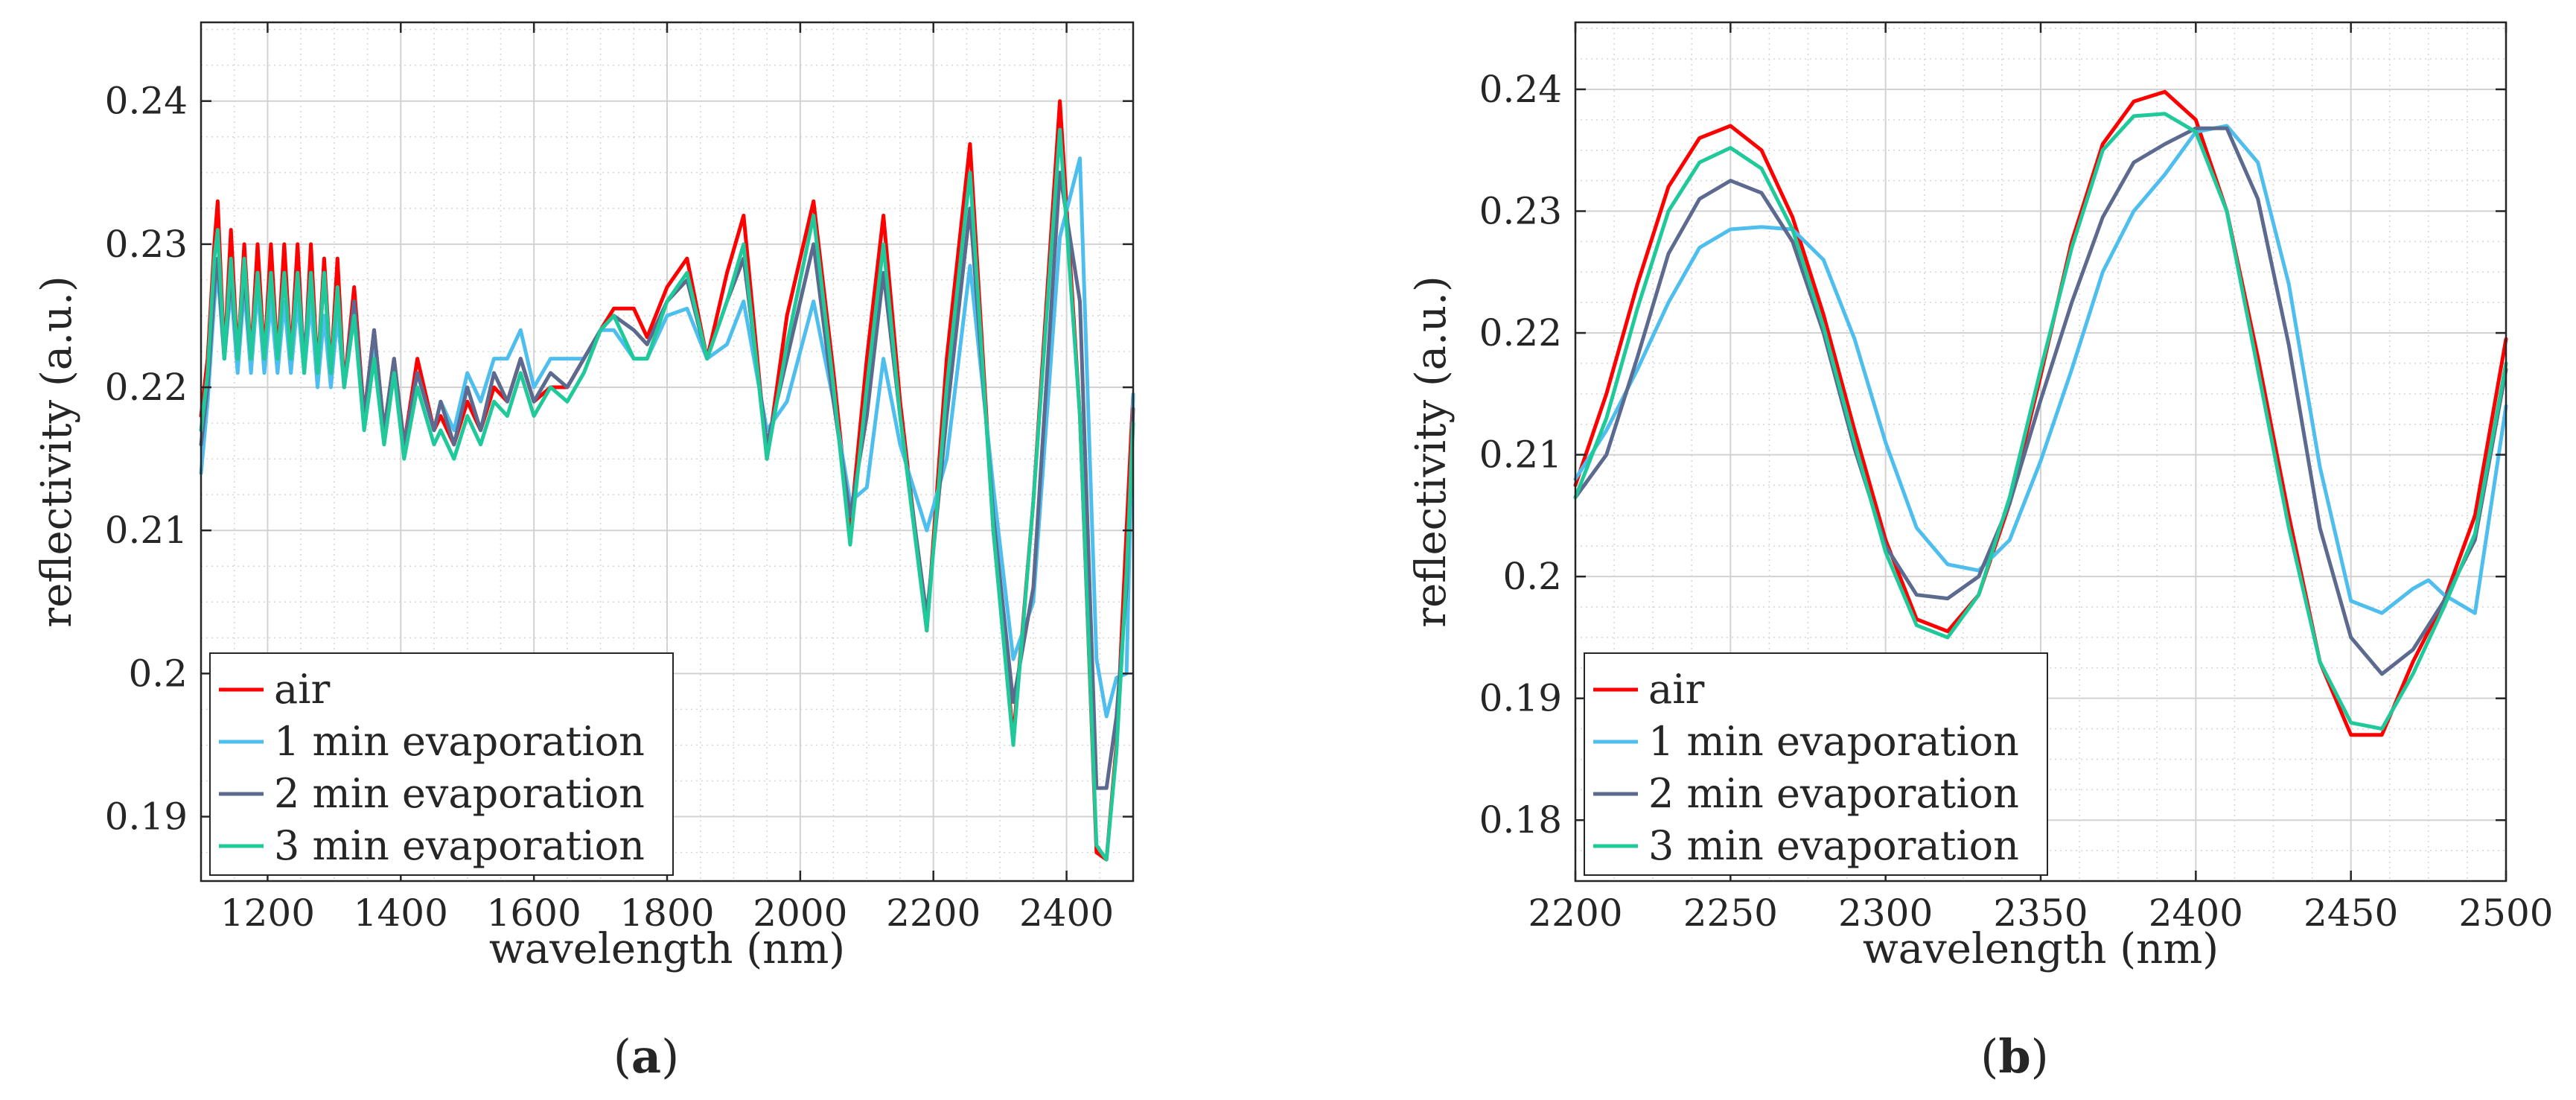  Describe the element at coordinates (2040, 913) in the screenshot. I see `x-tick-label: 2350` at that location.